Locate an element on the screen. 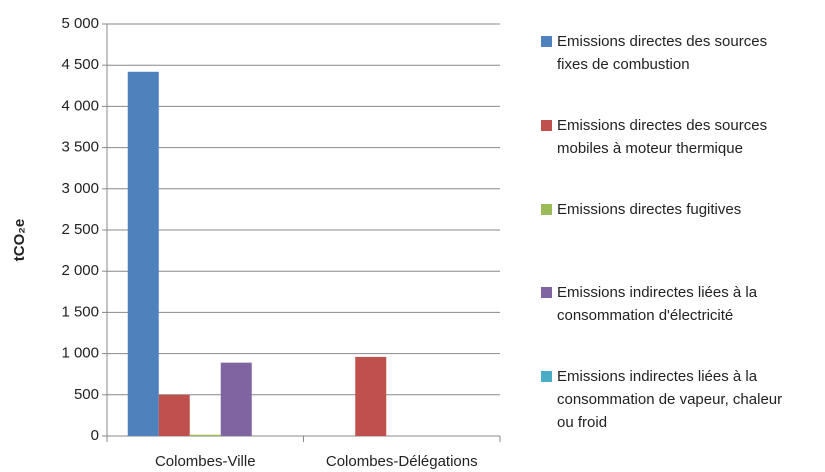 This screenshot has width=825, height=472. y-tick-label: 5 000 is located at coordinates (80, 23).